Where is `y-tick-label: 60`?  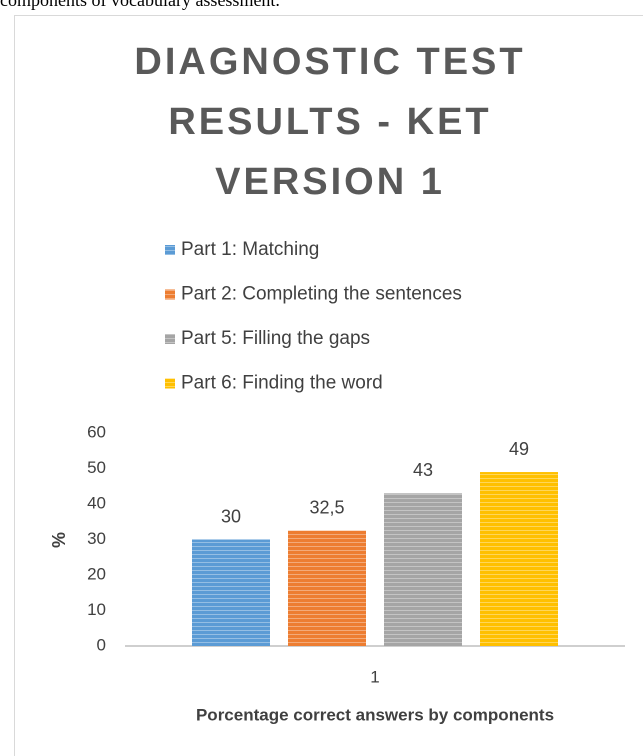
y-tick-label: 60 is located at coordinates (96, 431).